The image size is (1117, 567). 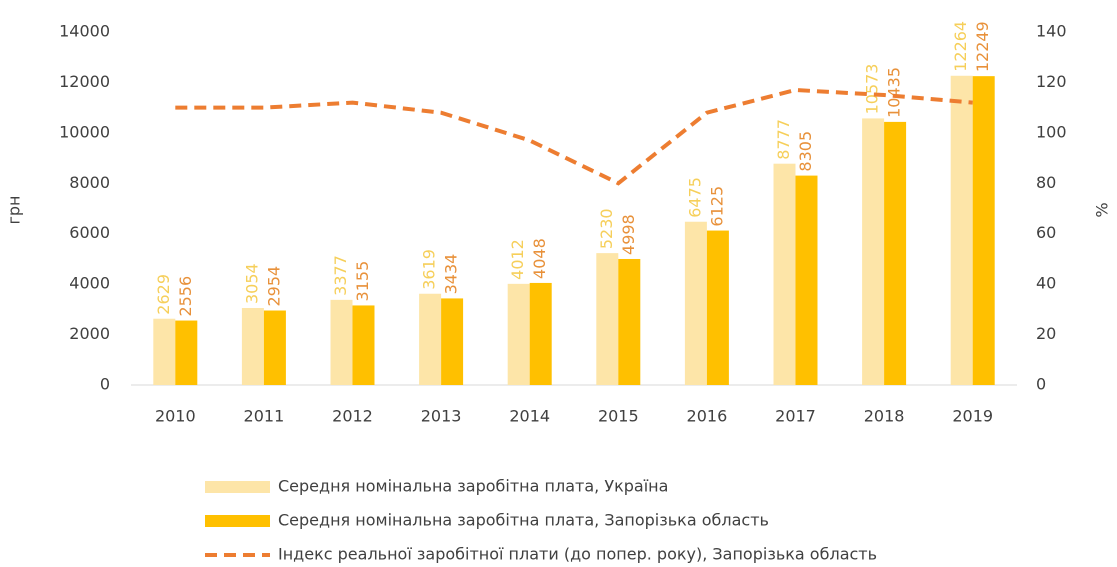 What do you see at coordinates (628, 234) in the screenshot?
I see `data-label: 4998` at bounding box center [628, 234].